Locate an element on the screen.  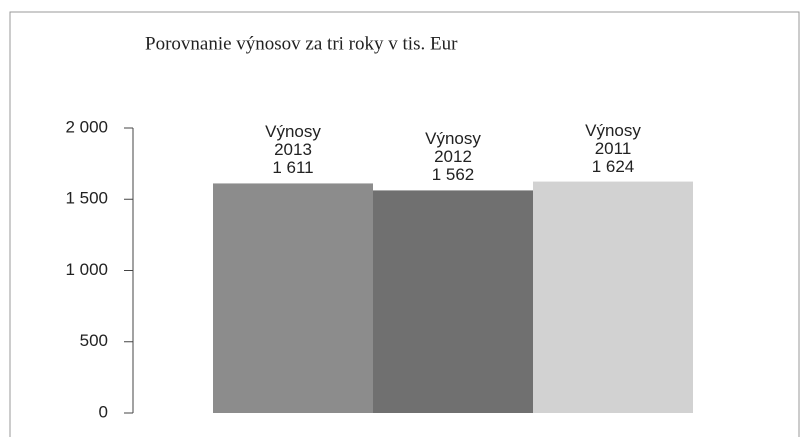
data-label: Výnosy 2013 1 611 is located at coordinates (293, 150).